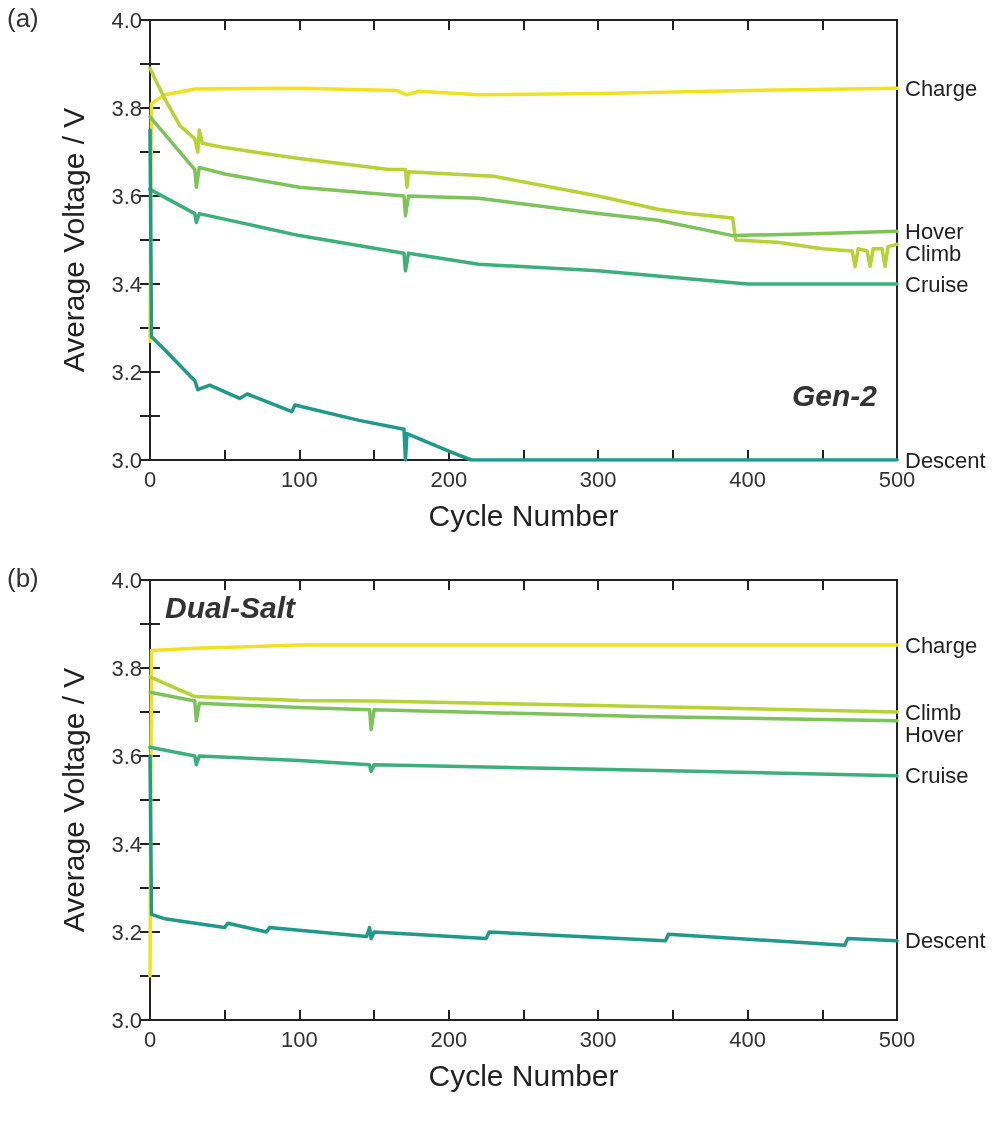 Image resolution: width=1007 pixels, height=1131 pixels. Describe the element at coordinates (834, 395) in the screenshot. I see `annotation: Gen-2` at that location.